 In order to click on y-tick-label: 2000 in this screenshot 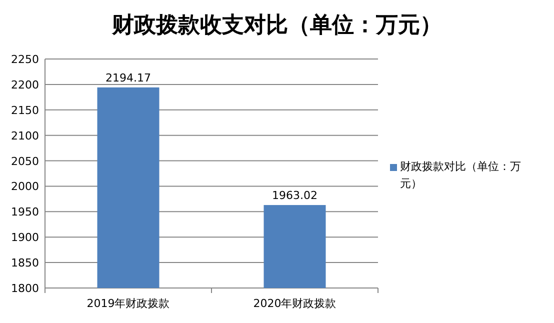, I will do `click(25, 187)`.